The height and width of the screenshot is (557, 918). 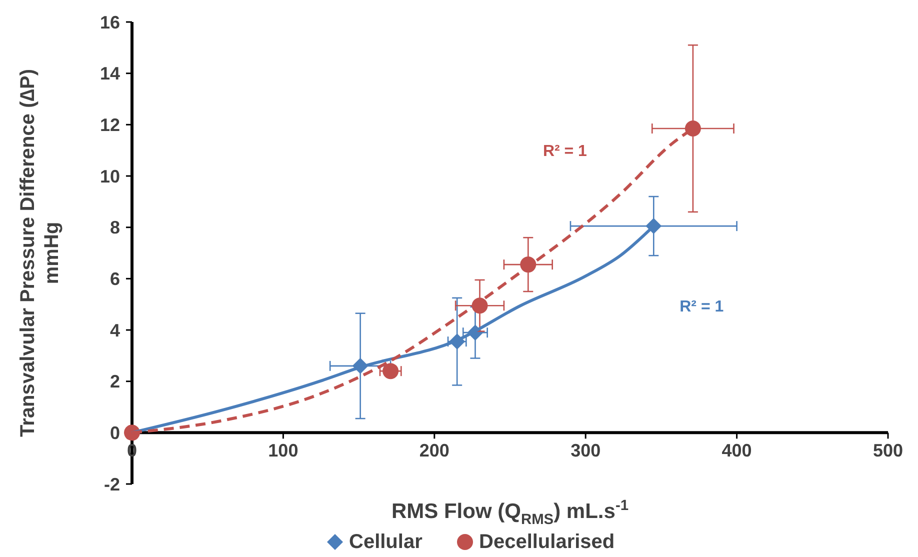 What do you see at coordinates (112, 484) in the screenshot?
I see `y-tick-label: -2` at bounding box center [112, 484].